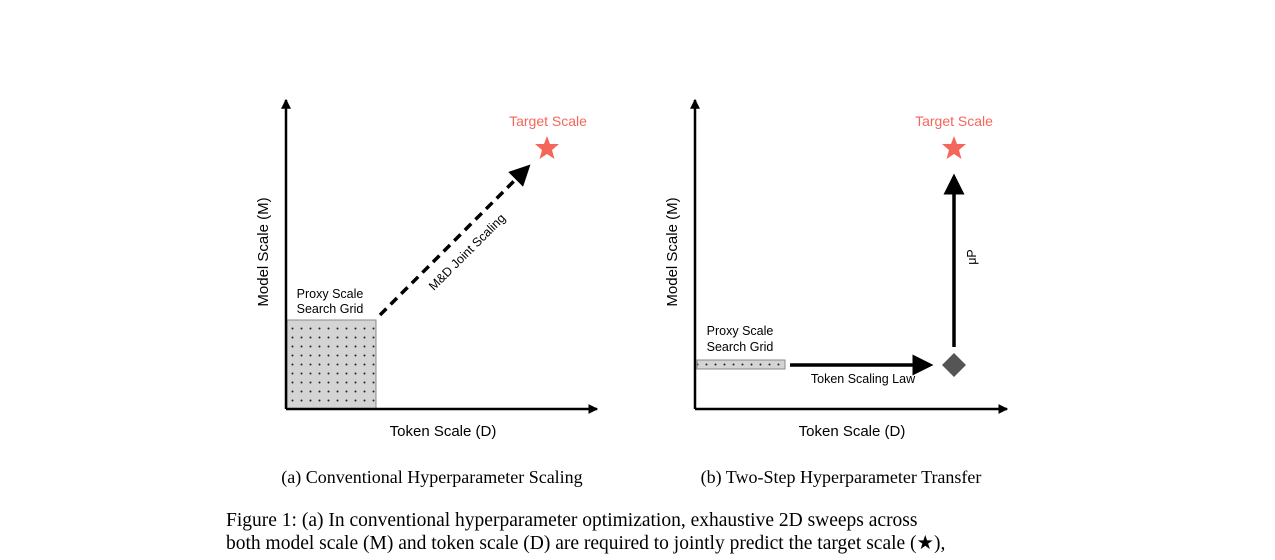  I want to click on diamond, so click(954, 365).